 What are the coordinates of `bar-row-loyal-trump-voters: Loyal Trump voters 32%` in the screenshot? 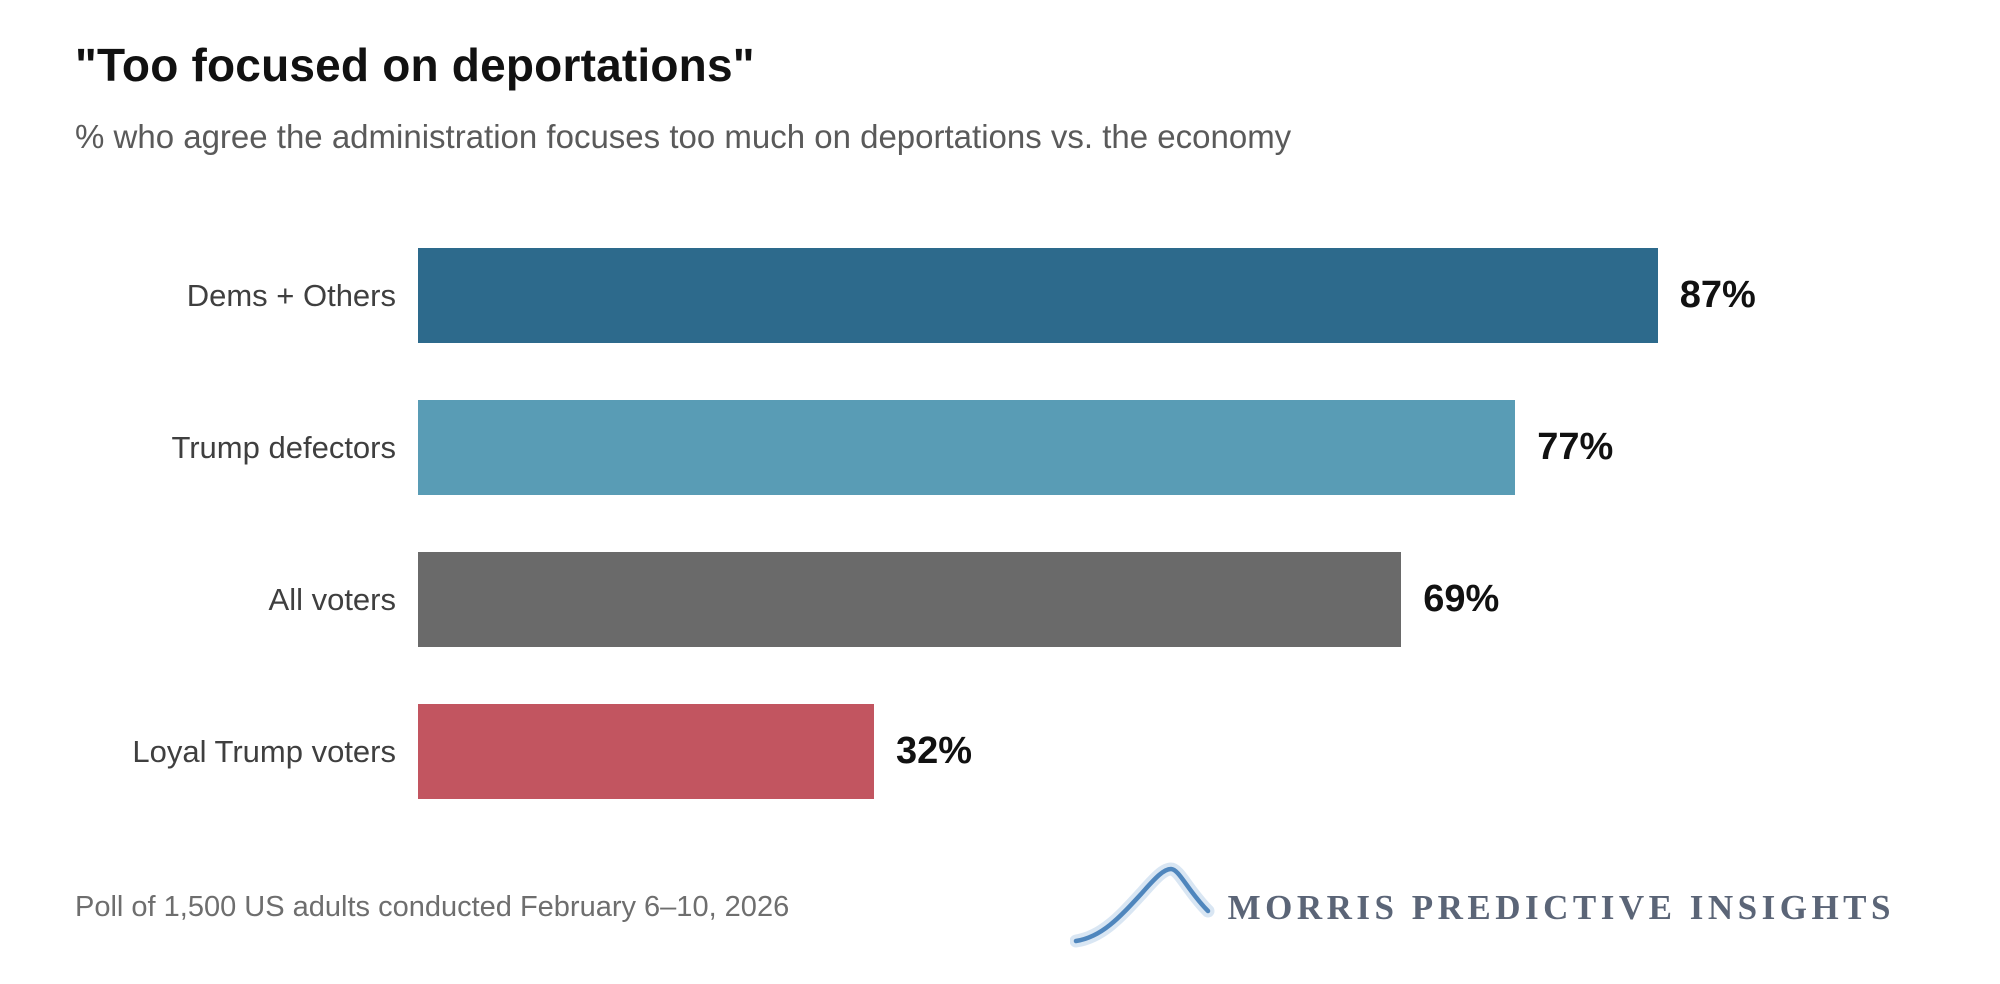 It's located at (1037, 751).